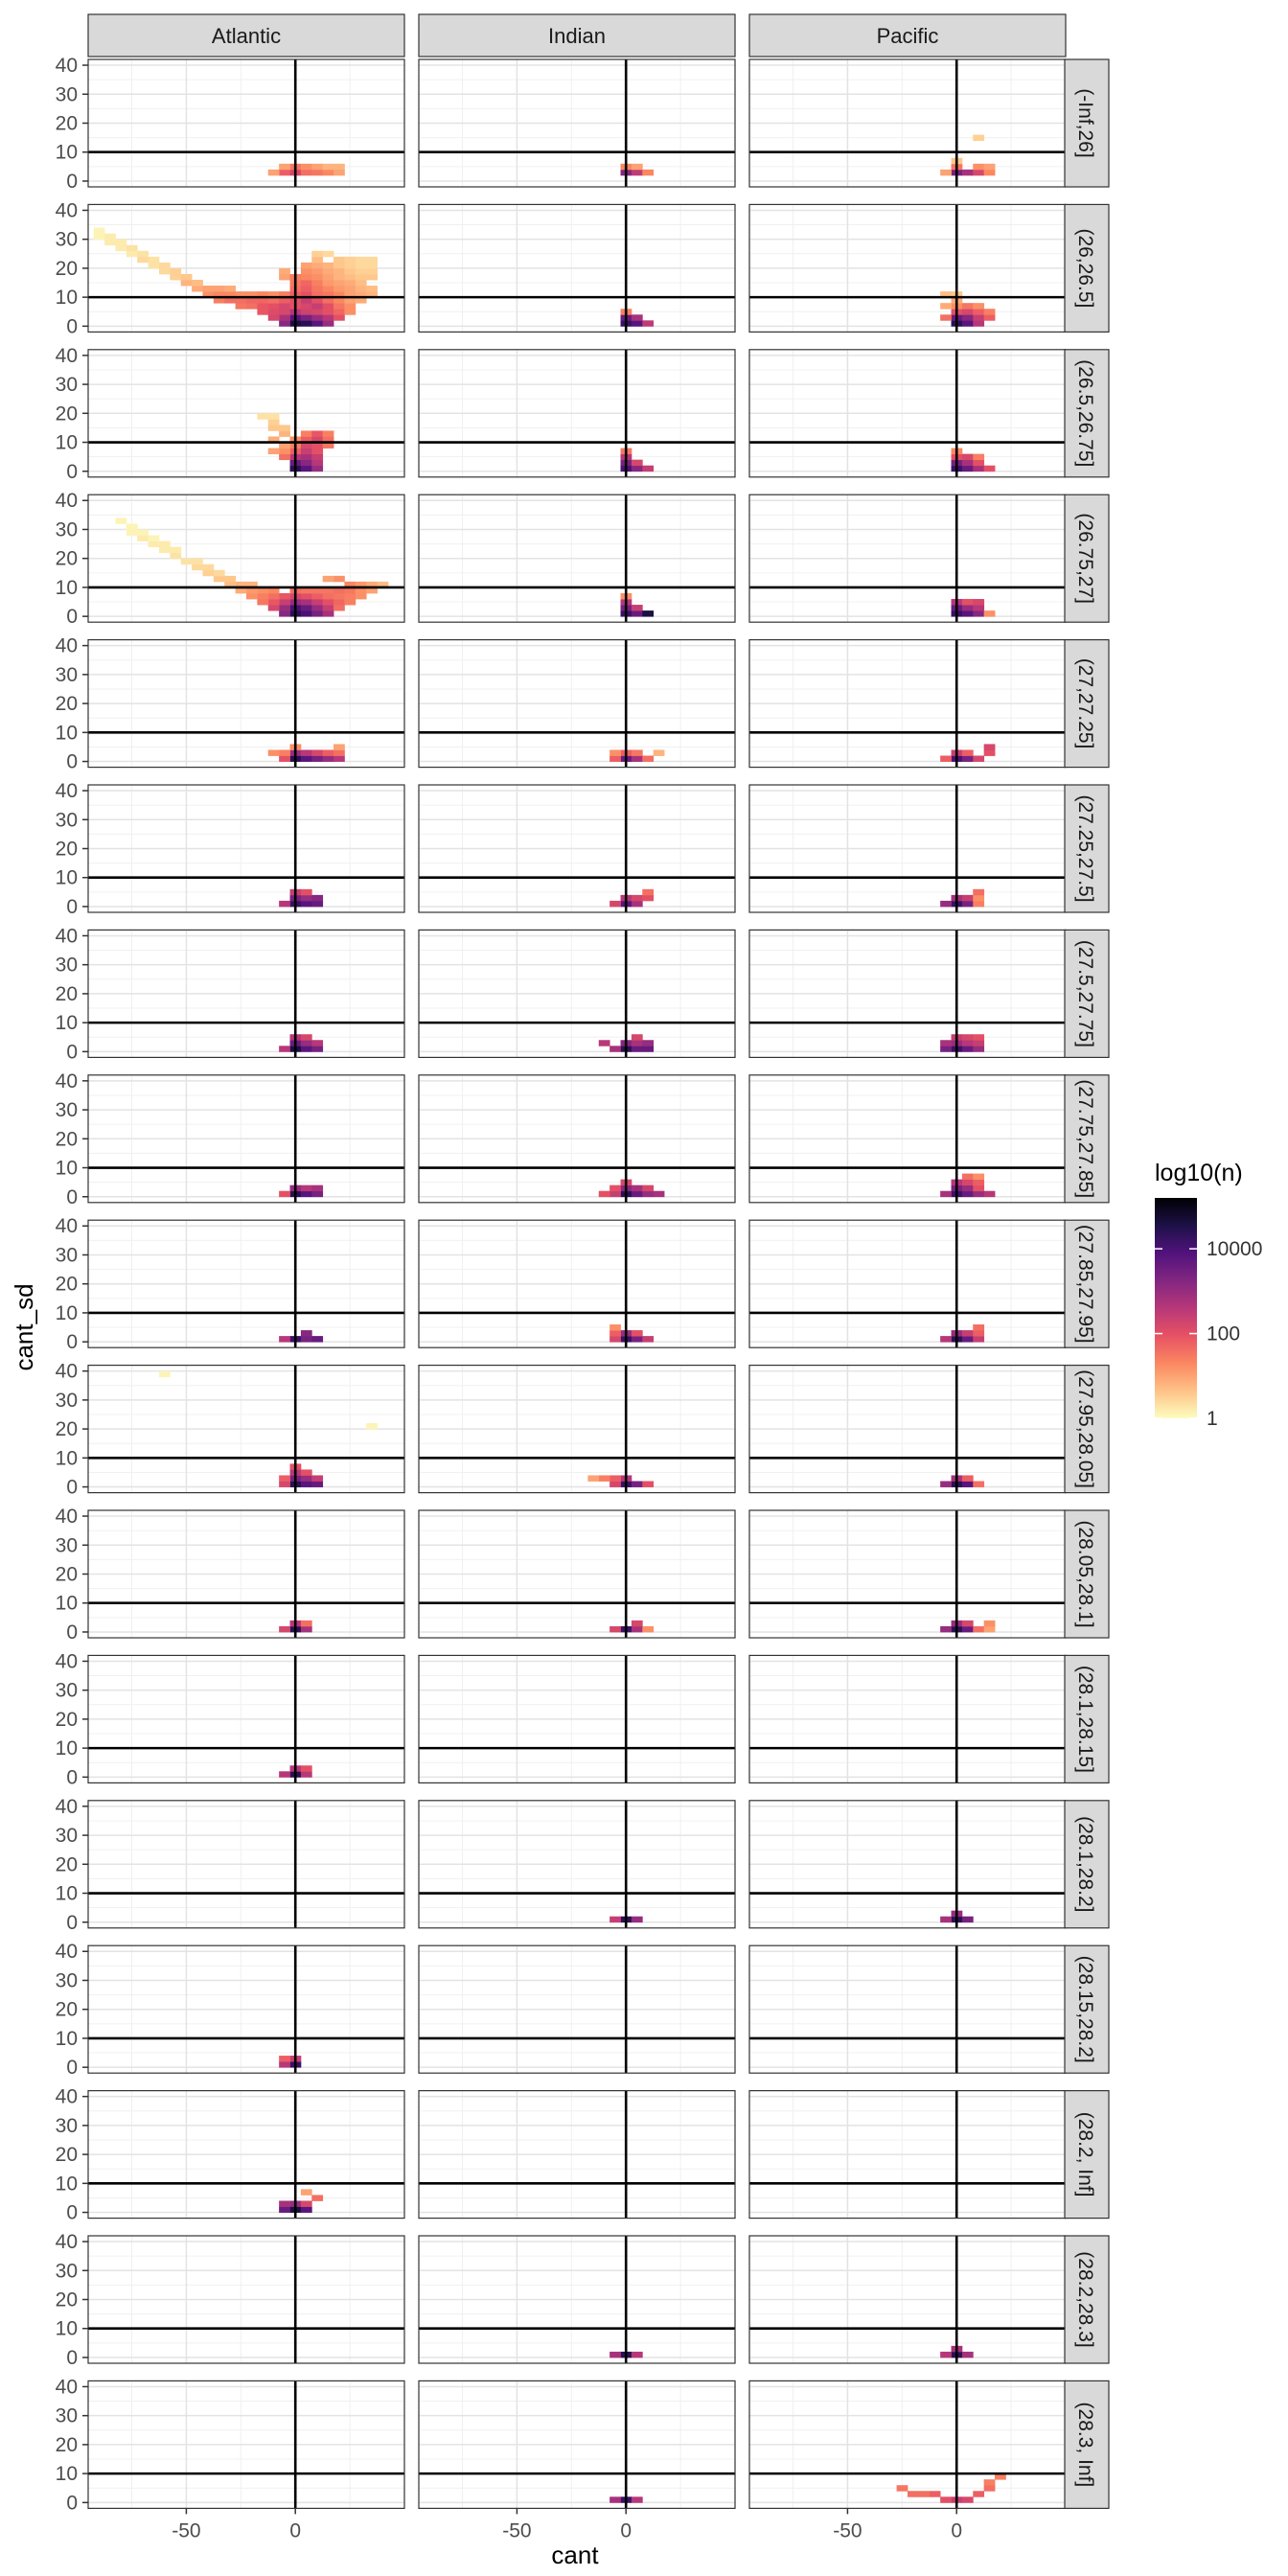 This screenshot has width=1288, height=2576. I want to click on row-strip-label: (27.95,28.05], so click(1085, 1428).